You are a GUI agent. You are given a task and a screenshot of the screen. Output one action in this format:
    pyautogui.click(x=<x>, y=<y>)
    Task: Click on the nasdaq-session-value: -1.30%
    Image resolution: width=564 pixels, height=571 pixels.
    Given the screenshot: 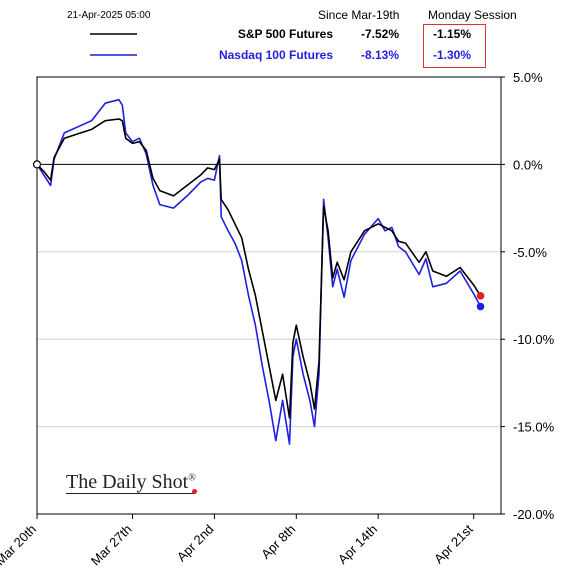 What is the action you would take?
    pyautogui.click(x=451, y=55)
    